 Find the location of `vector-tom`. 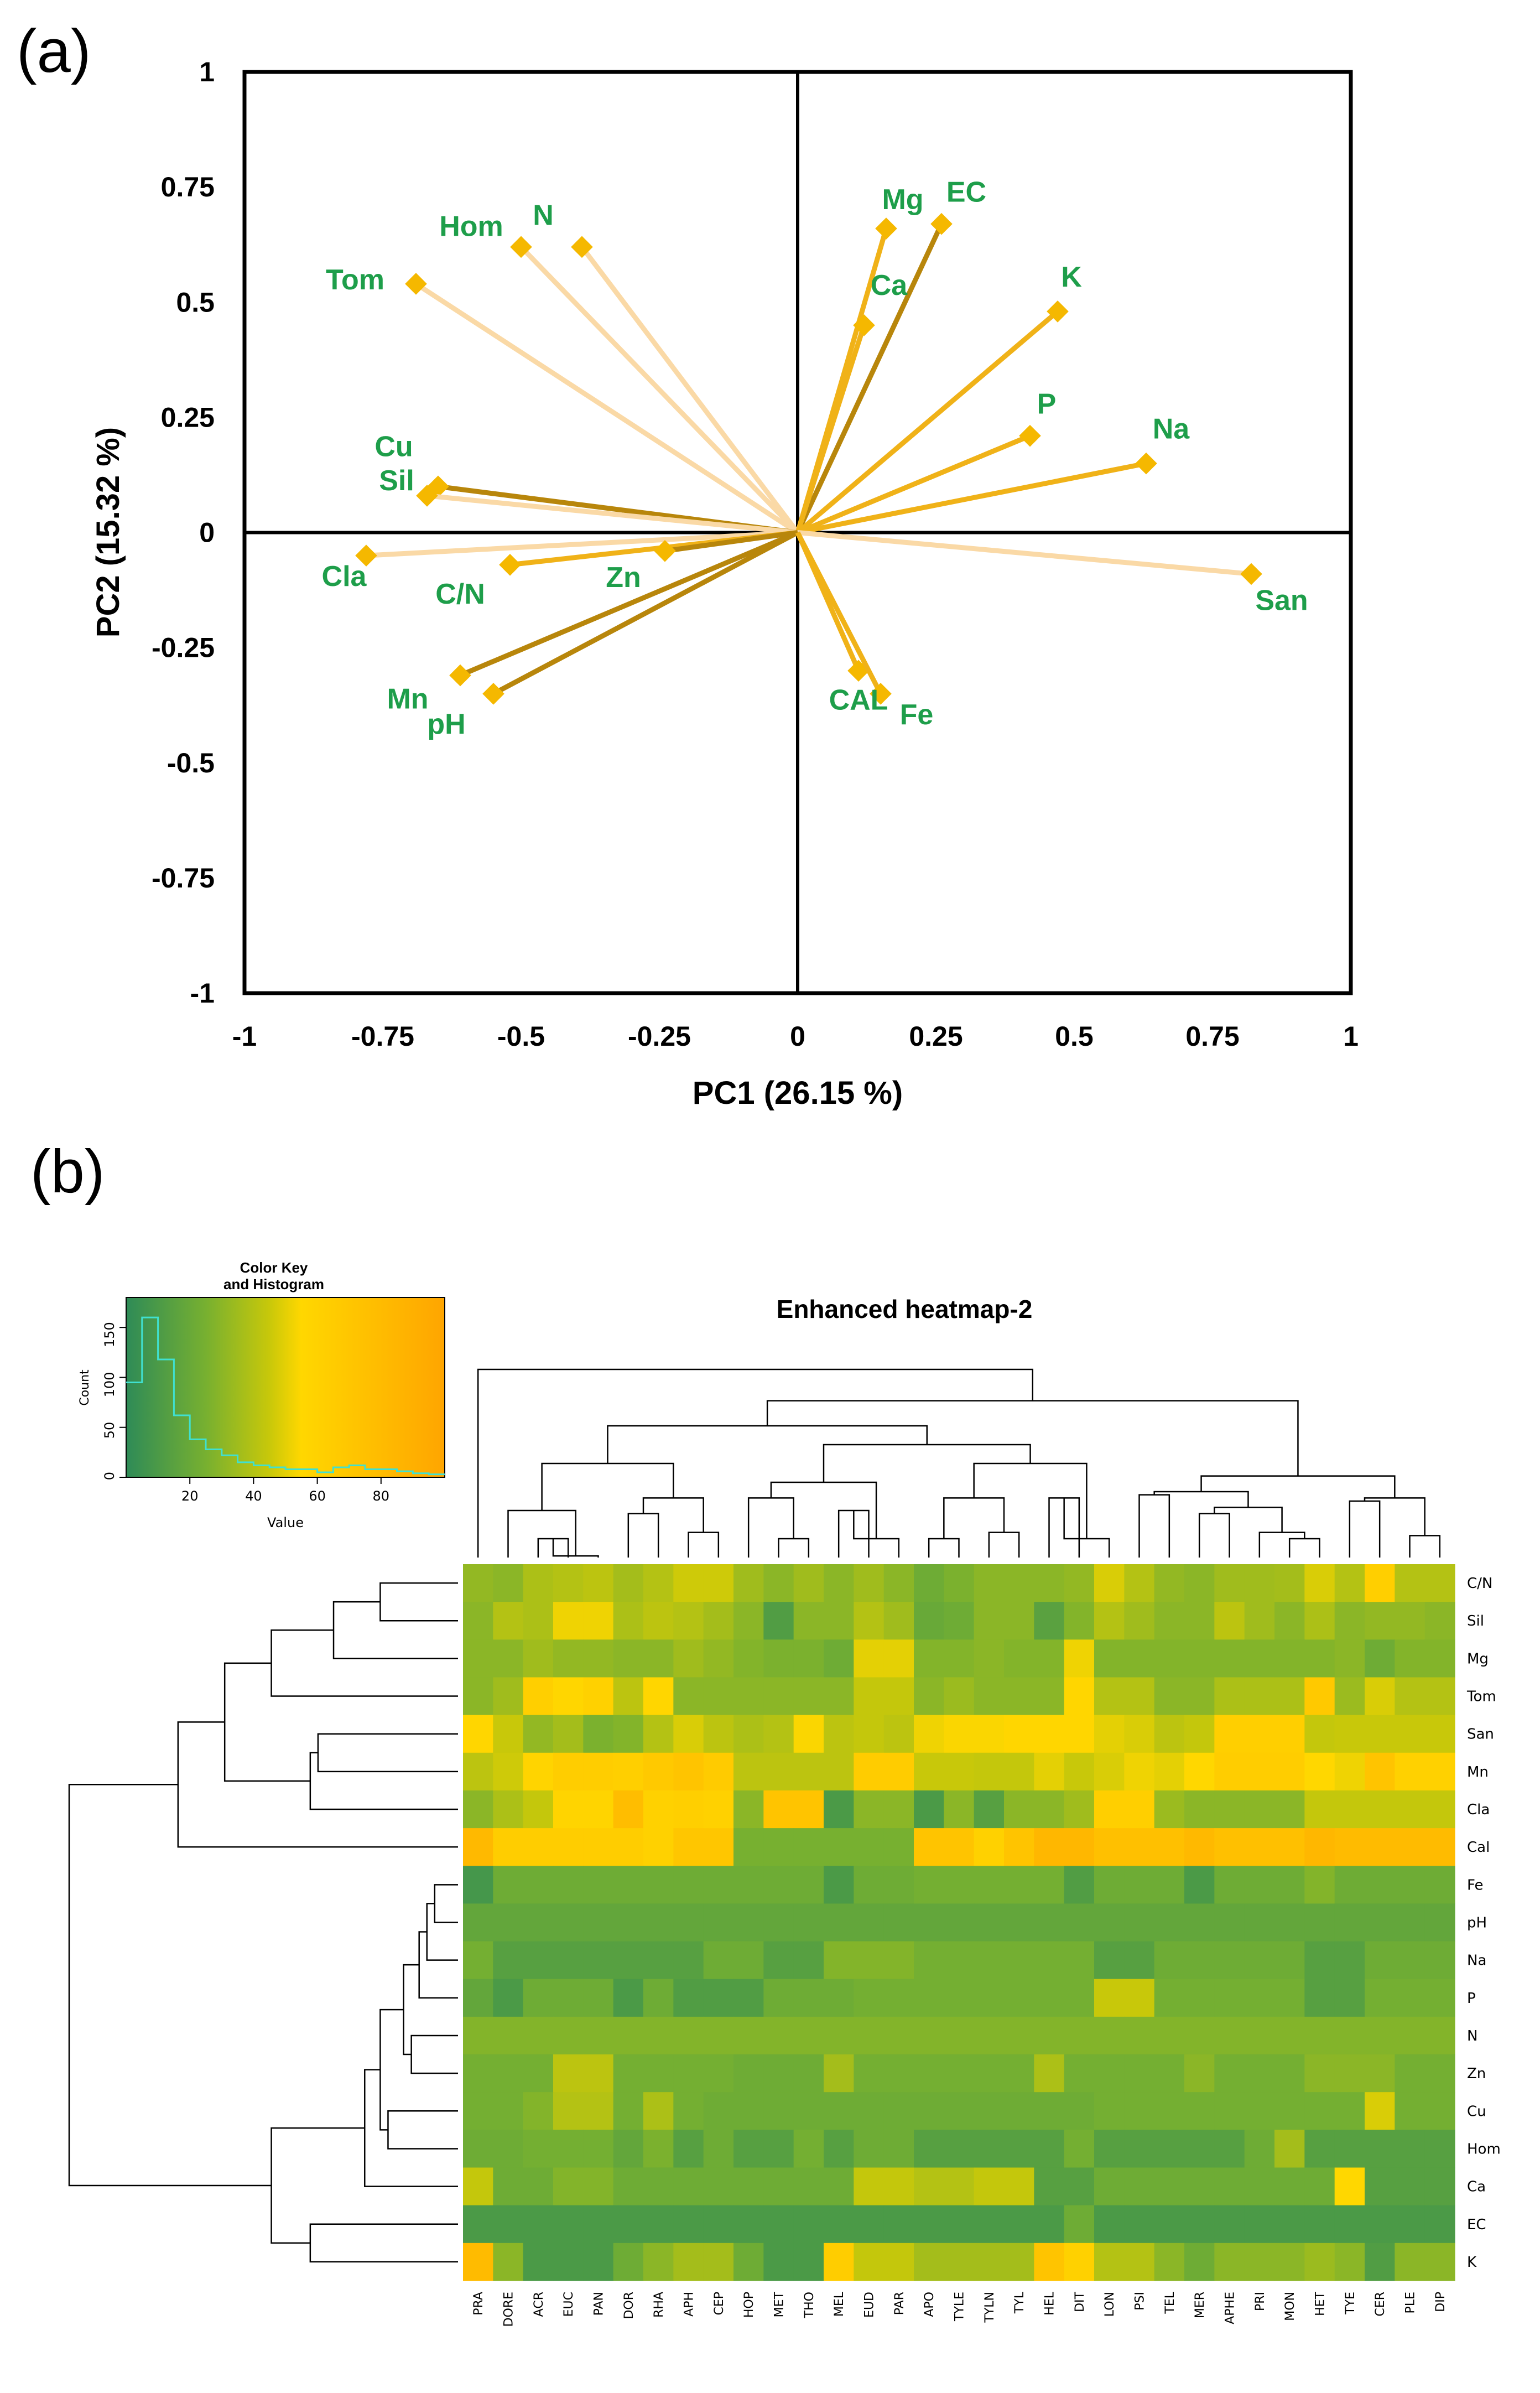

vector-tom is located at coordinates (606, 408).